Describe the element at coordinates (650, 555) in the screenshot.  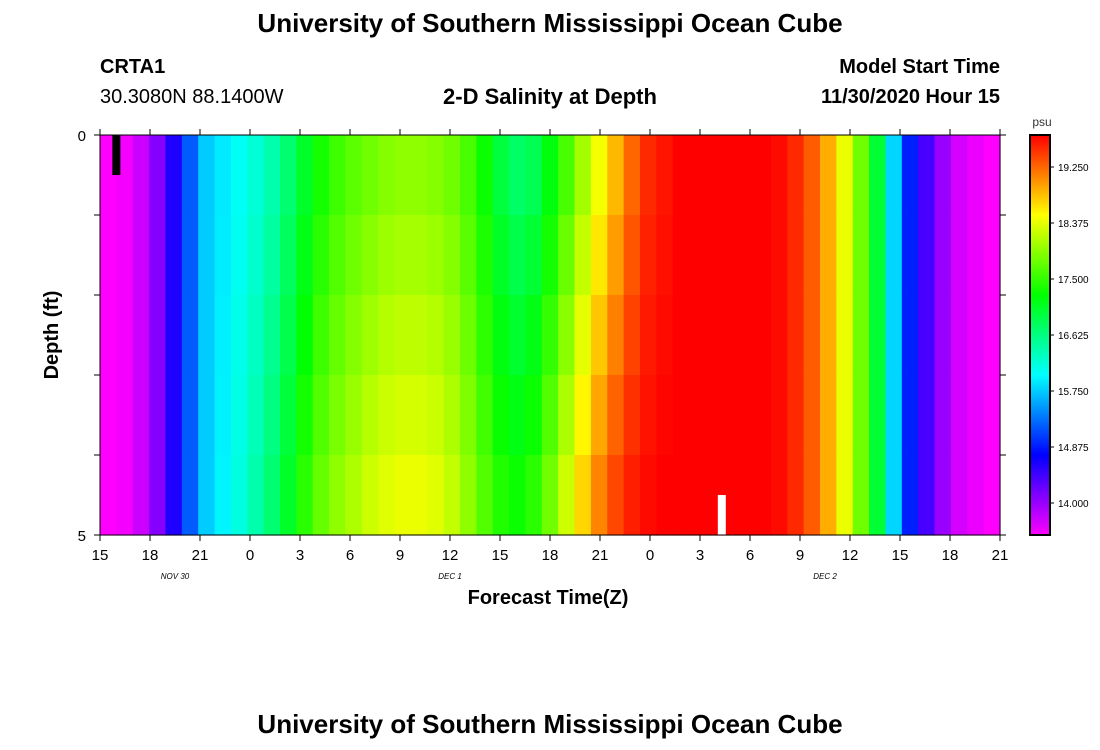
I see `x-tick-label: 0` at that location.